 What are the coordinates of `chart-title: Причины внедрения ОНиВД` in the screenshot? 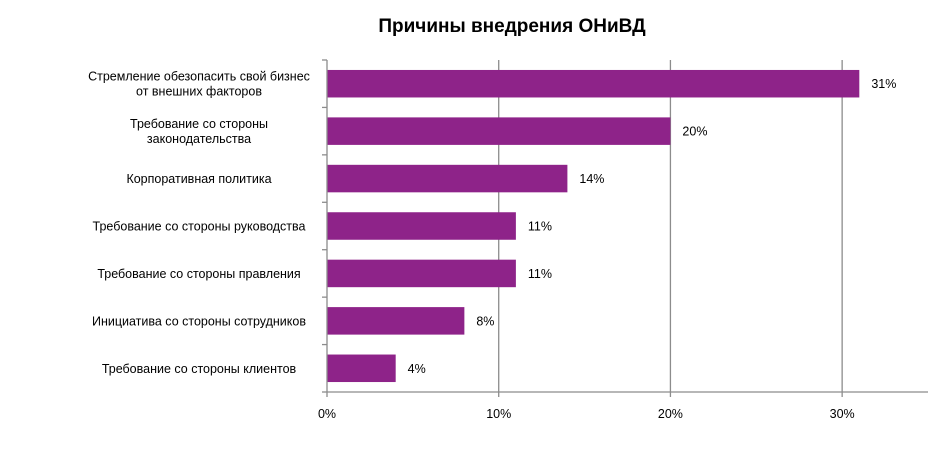 It's located at (512, 26).